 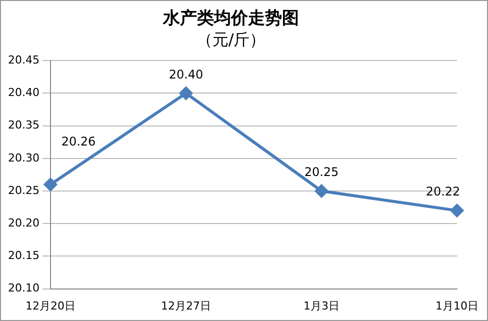 What do you see at coordinates (443, 191) in the screenshot?
I see `data-label: 20.22` at bounding box center [443, 191].